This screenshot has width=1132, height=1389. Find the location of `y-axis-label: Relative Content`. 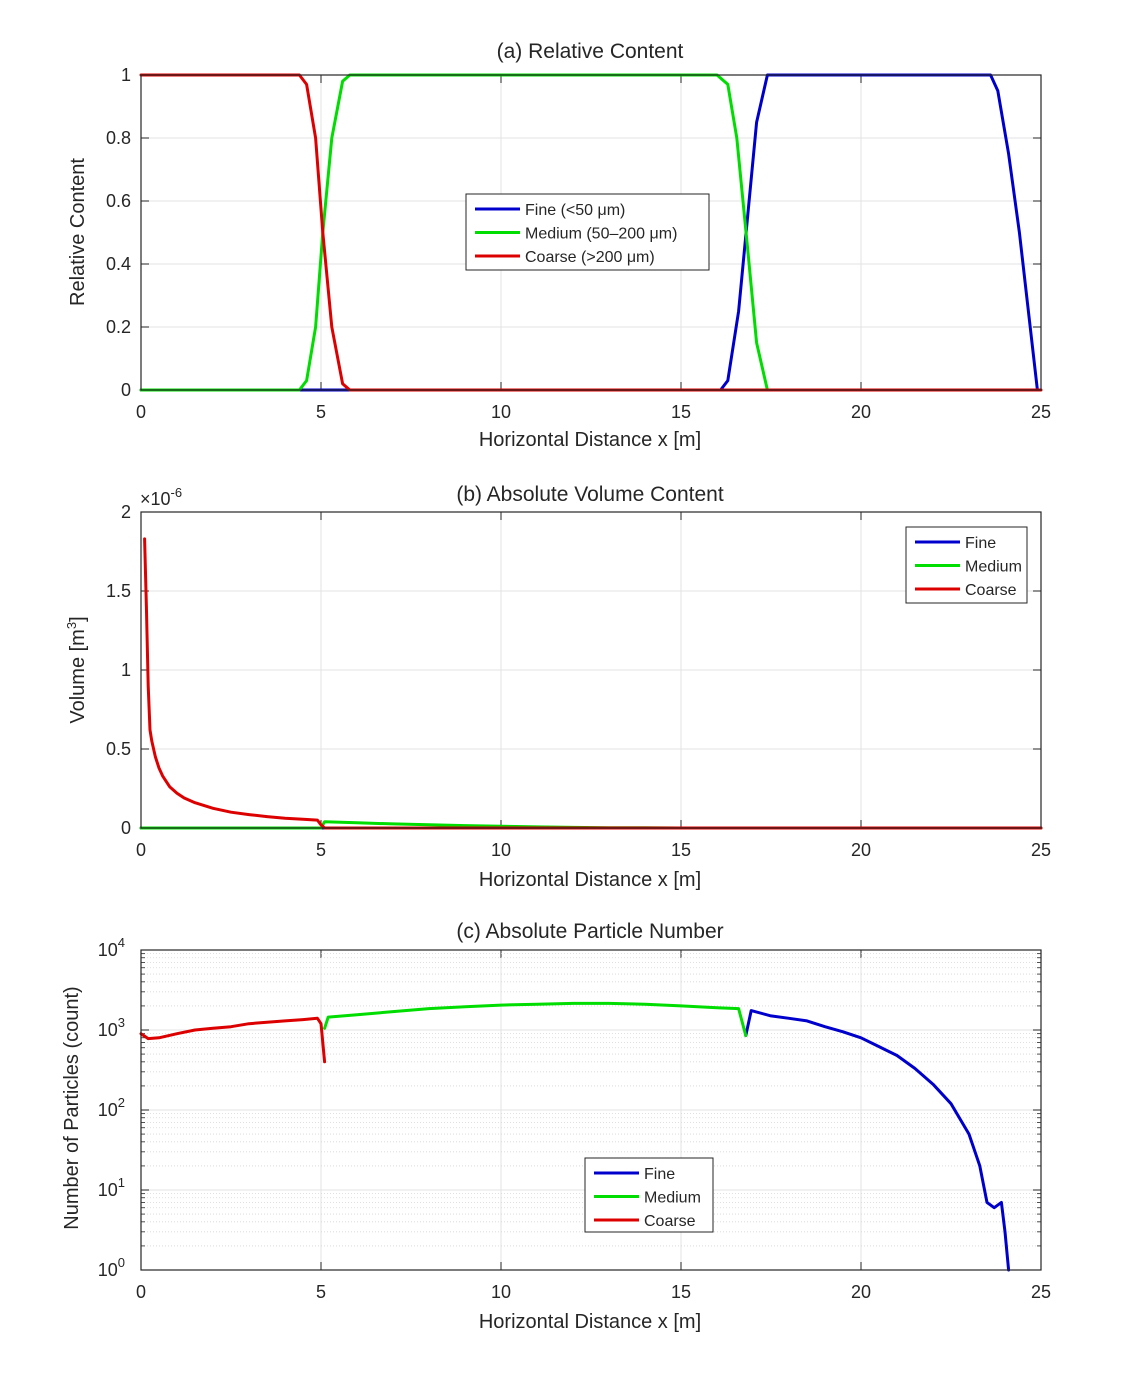

y-axis-label: Relative Content is located at coordinates (78, 232).